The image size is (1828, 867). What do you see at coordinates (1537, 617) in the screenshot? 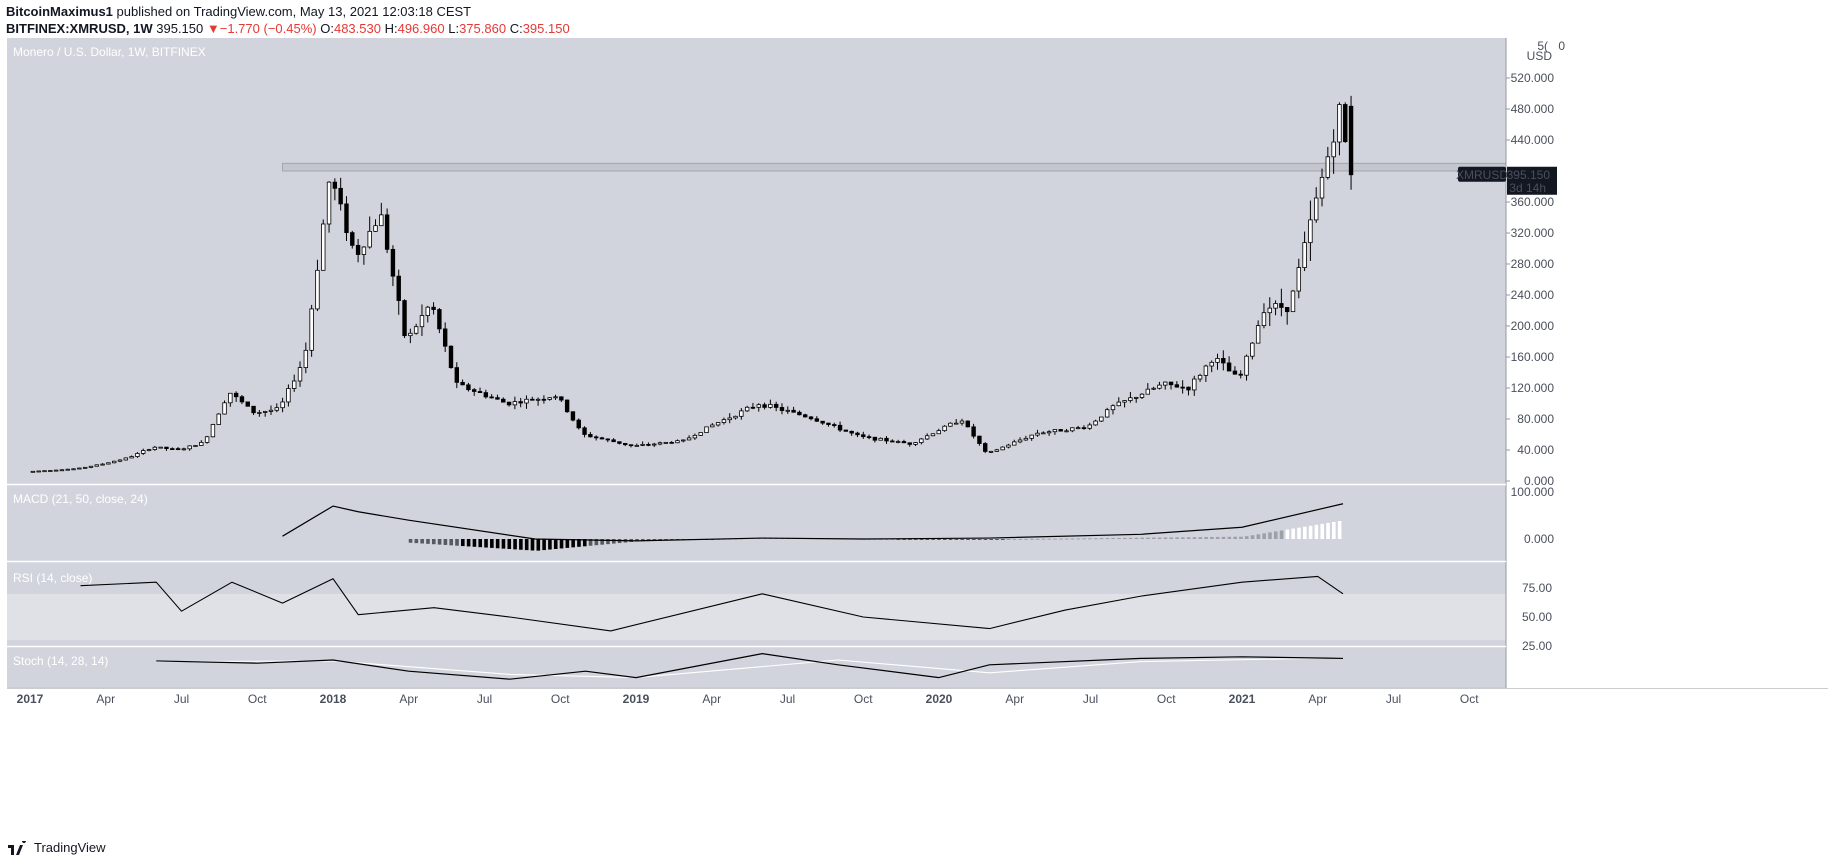
I see `rsi-tick-label: 50.00` at bounding box center [1537, 617].